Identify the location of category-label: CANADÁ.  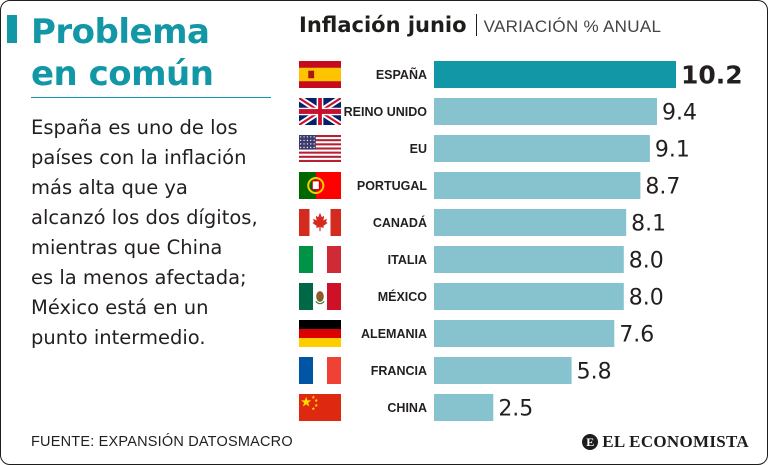
(400, 222).